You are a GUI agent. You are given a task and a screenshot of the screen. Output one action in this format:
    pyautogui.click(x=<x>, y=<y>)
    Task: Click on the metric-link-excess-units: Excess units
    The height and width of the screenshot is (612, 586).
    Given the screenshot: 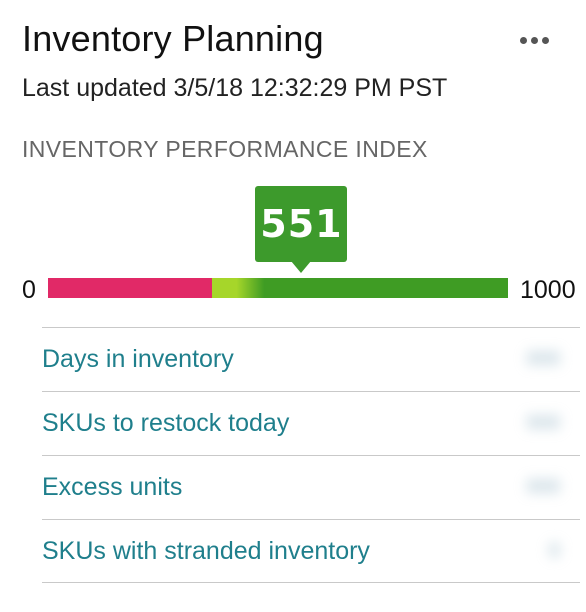 What is the action you would take?
    pyautogui.click(x=112, y=487)
    